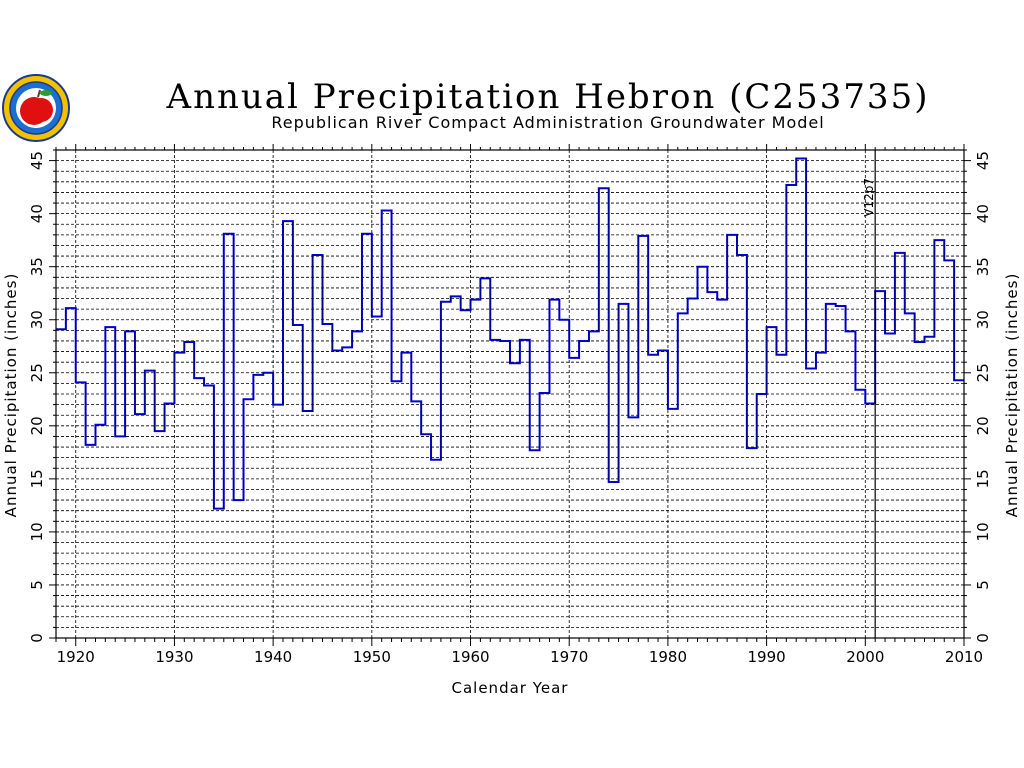 The width and height of the screenshot is (1024, 768). I want to click on chart-title: Annual Precipitation Hebron (C253735), so click(548, 97).